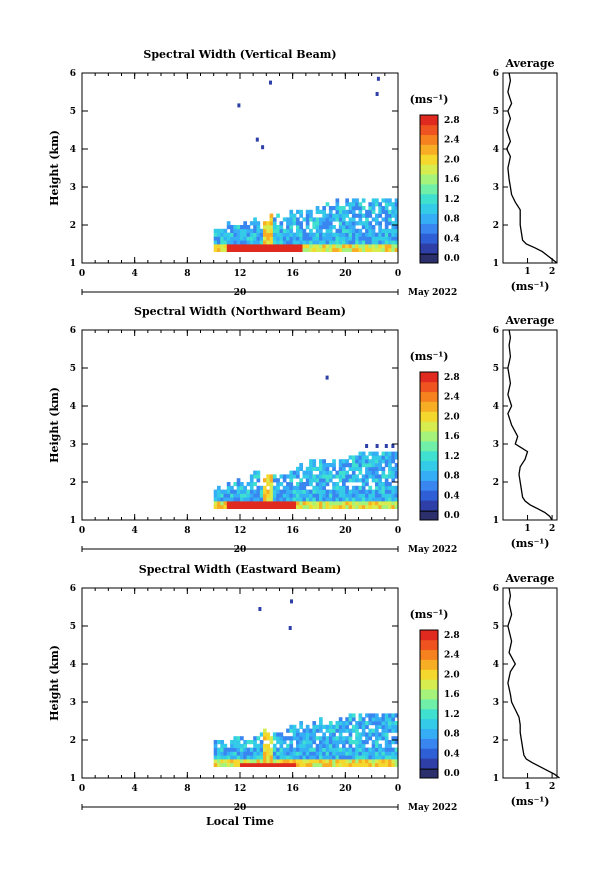 The height and width of the screenshot is (875, 611). I want to click on y-tick-label: 3, so click(73, 188).